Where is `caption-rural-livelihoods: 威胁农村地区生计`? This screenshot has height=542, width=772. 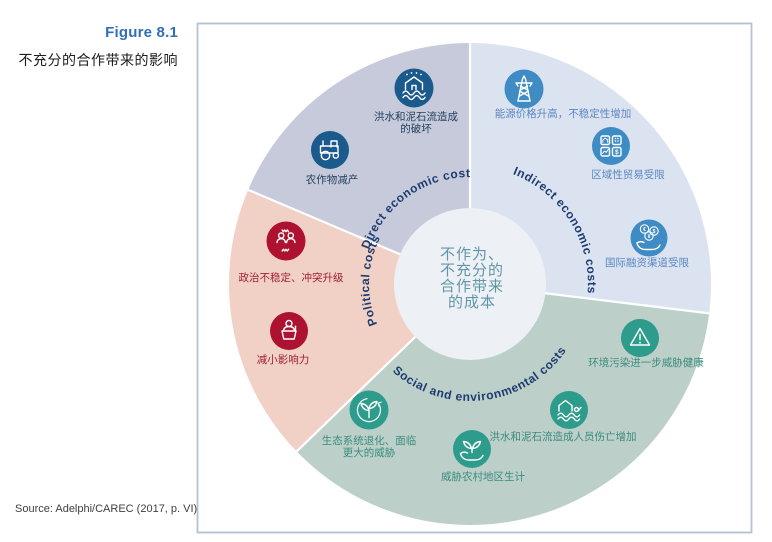
caption-rural-livelihoods: 威胁农村地区生计 is located at coordinates (483, 476).